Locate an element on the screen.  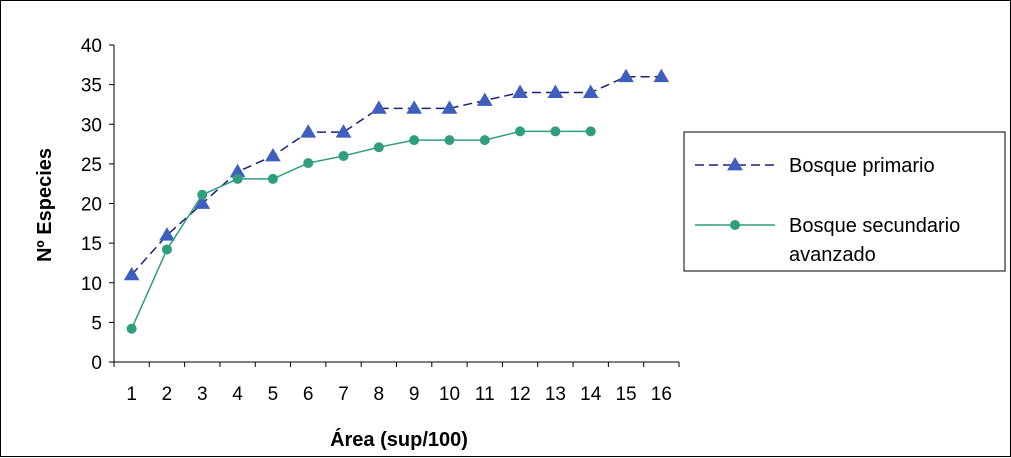
y-axis-title: Nº Especies is located at coordinates (45, 205).